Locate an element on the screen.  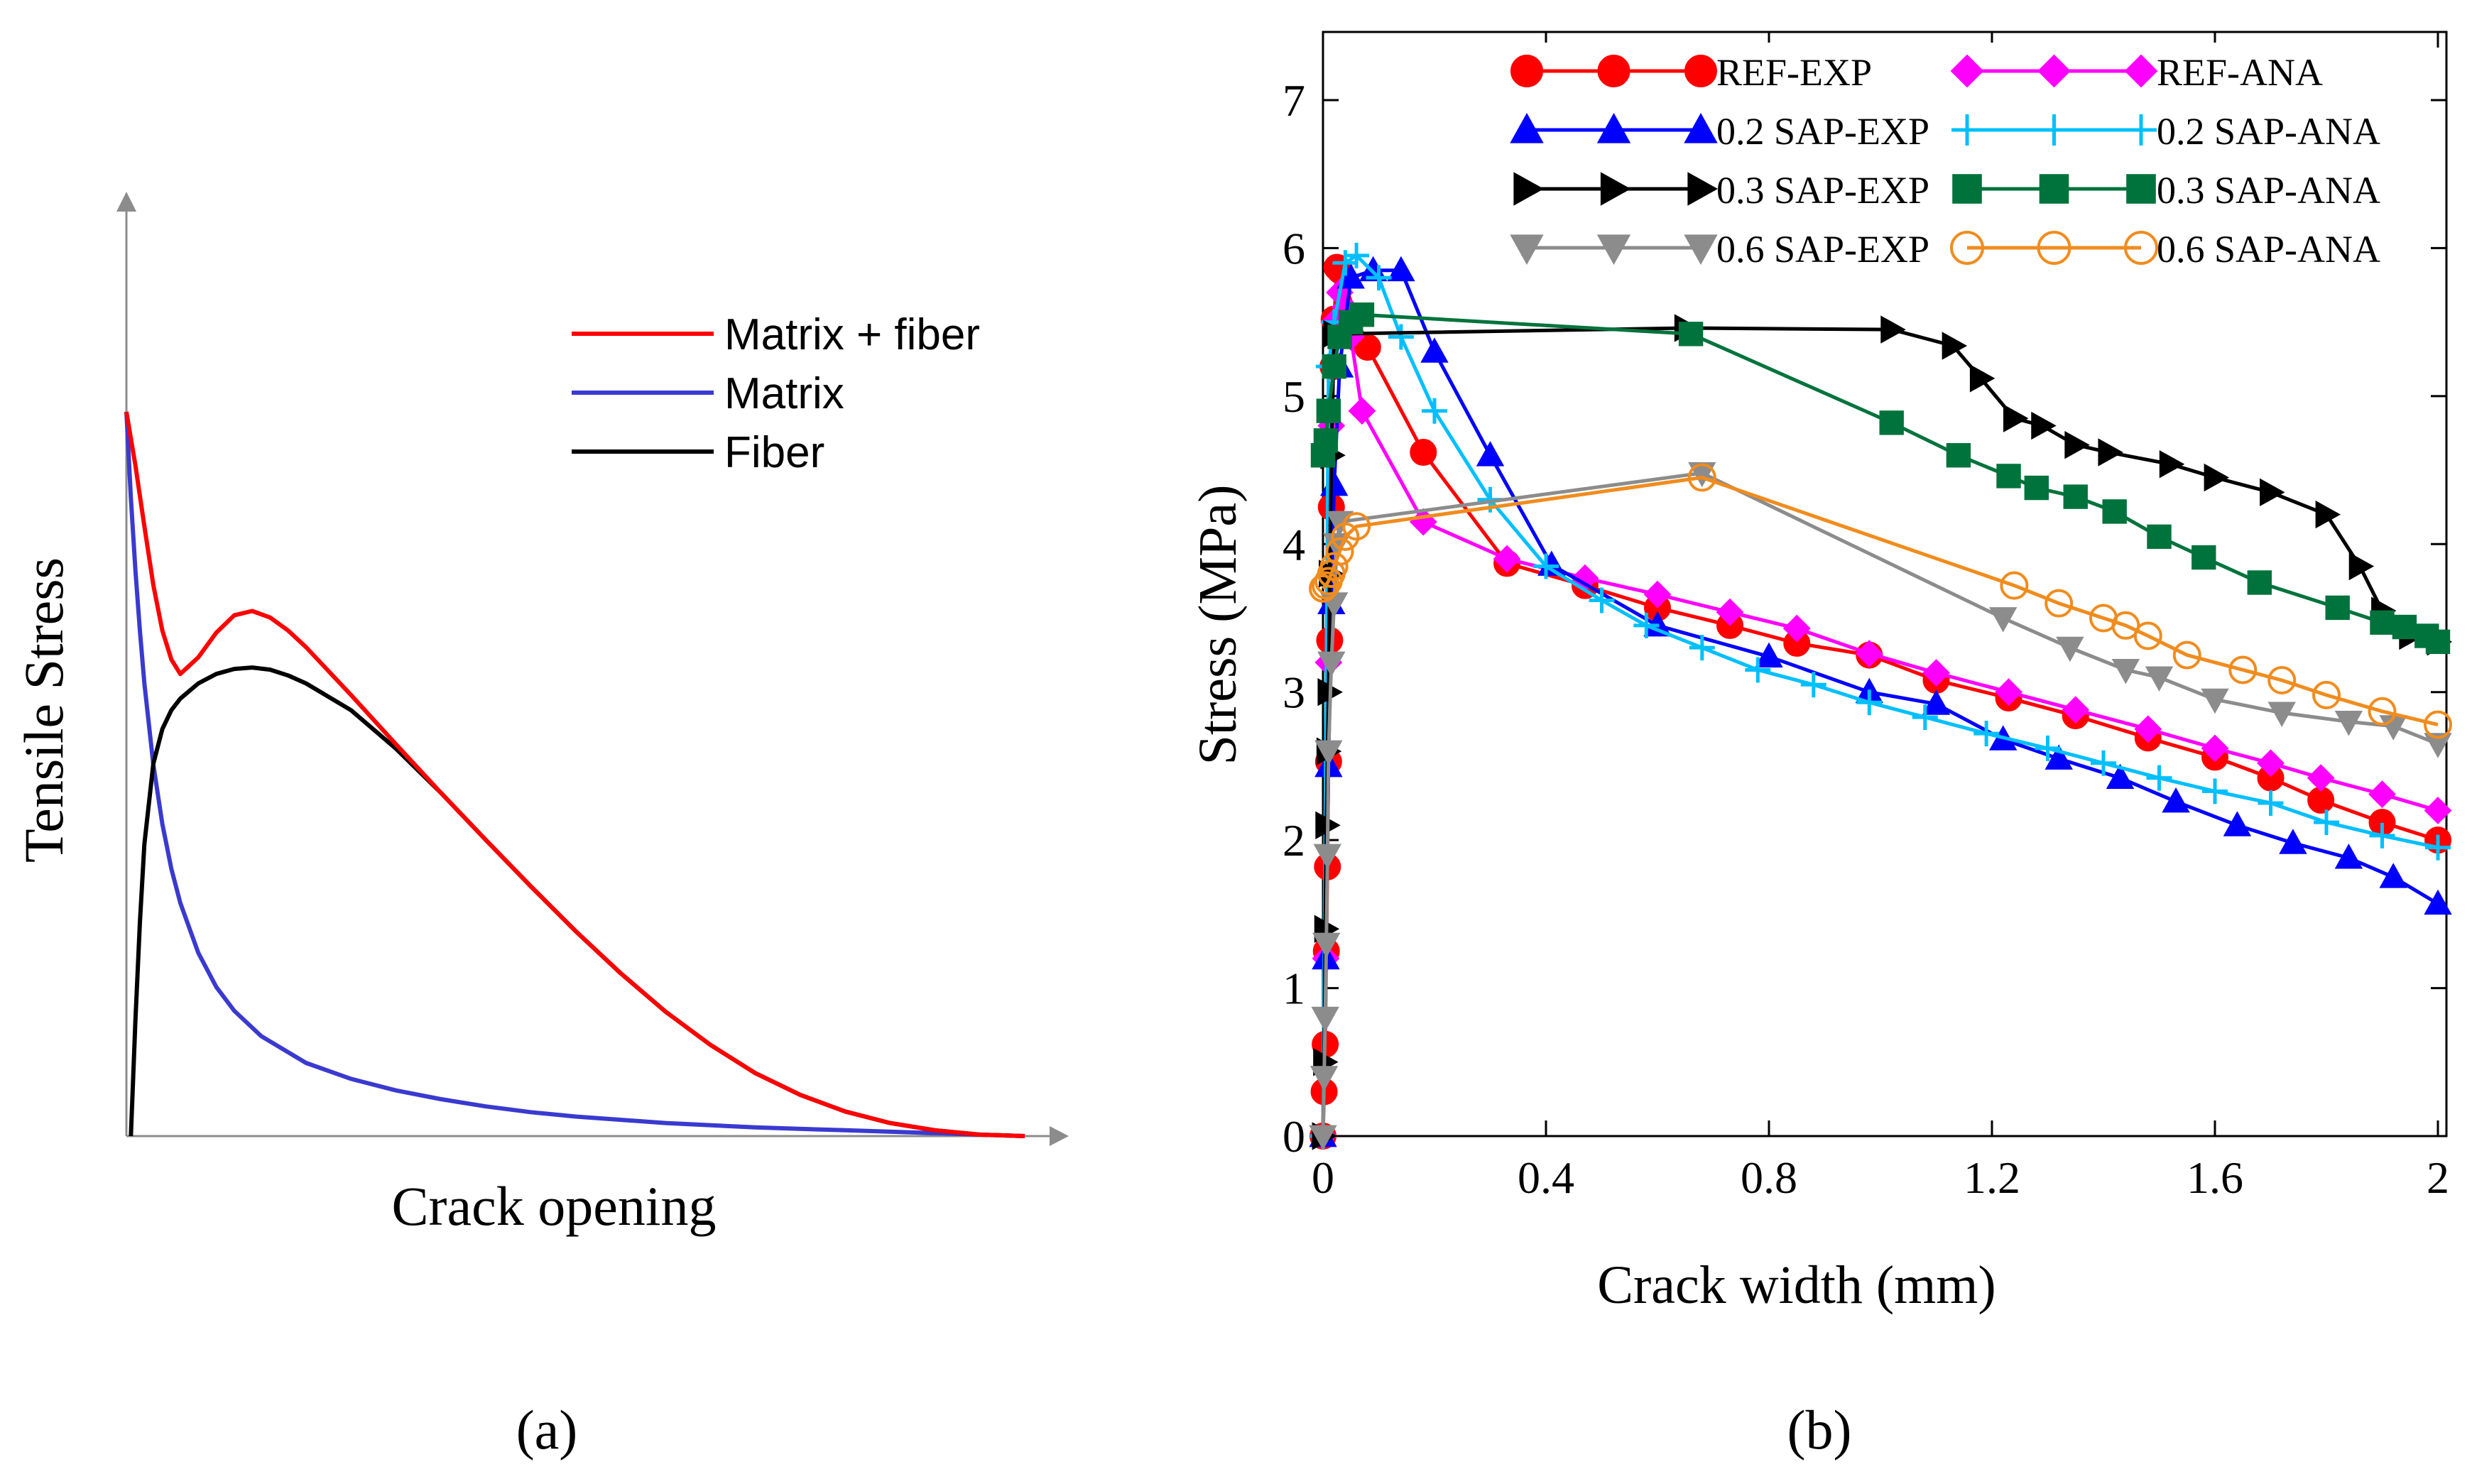
panel-b-y-tick-label: 6 is located at coordinates (1294, 248).